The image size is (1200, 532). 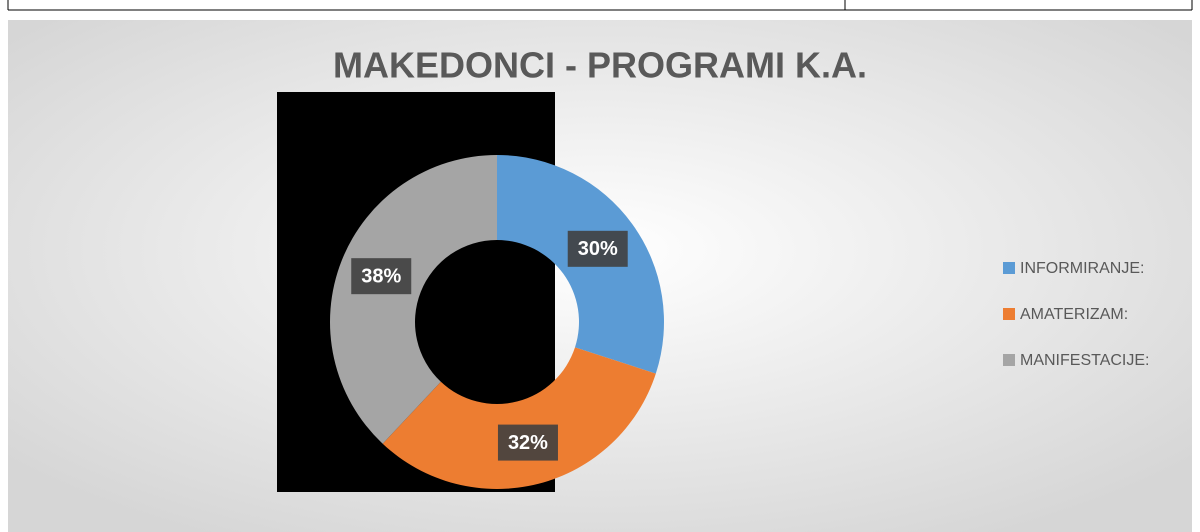 What do you see at coordinates (1082, 268) in the screenshot?
I see `legend-label: INFORMIRANJE:` at bounding box center [1082, 268].